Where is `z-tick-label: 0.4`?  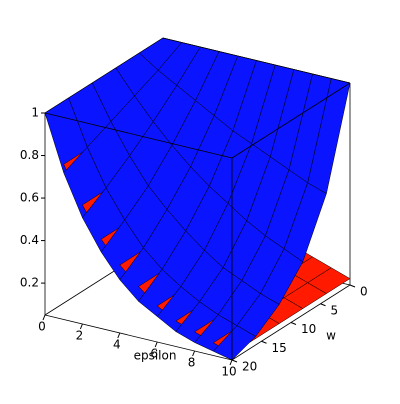 z-tick-label: 0.4 is located at coordinates (29, 240).